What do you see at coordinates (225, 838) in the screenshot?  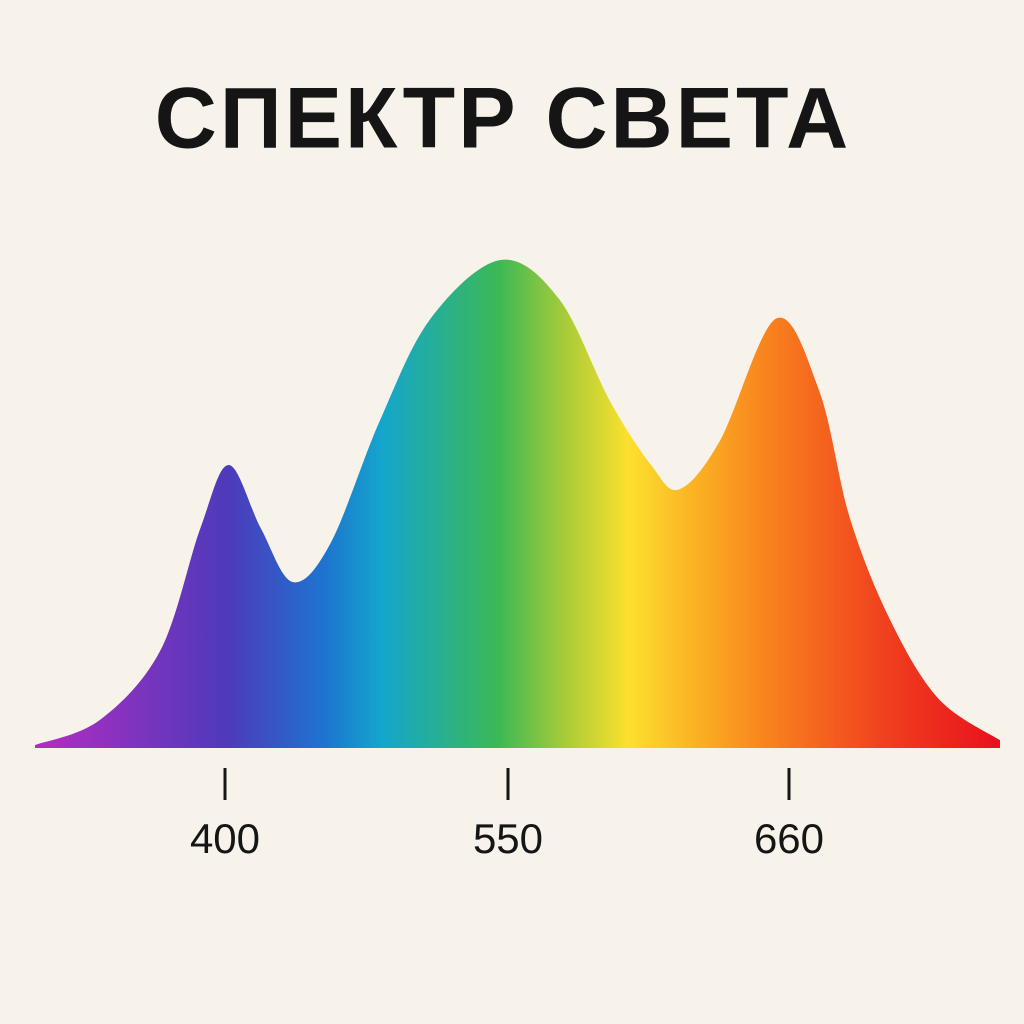 I see `x-tick-label: 400` at bounding box center [225, 838].